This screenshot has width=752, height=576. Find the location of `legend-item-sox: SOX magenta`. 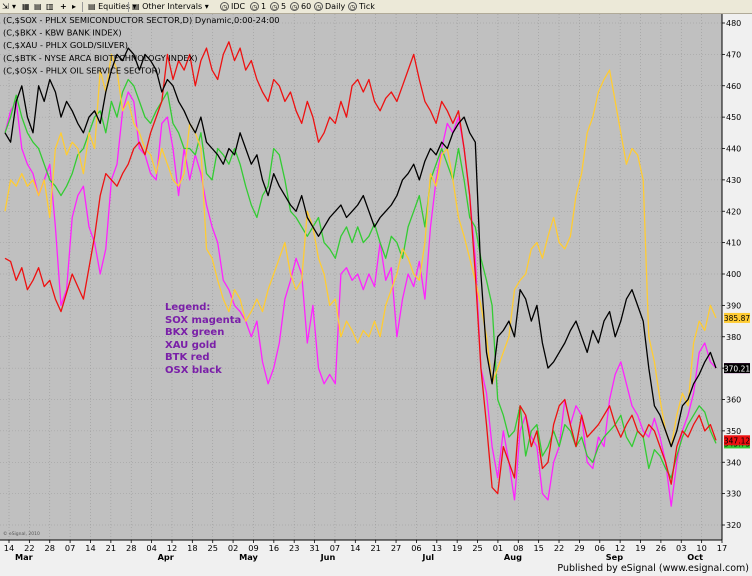

legend-item-sox: SOX magenta is located at coordinates (203, 320).